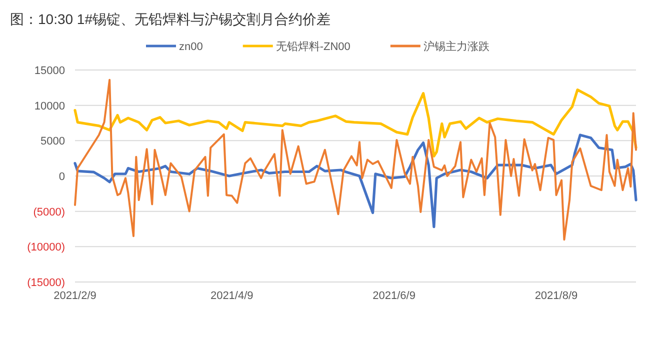 This screenshot has width=652, height=350. Describe the element at coordinates (456, 46) in the screenshot. I see `legend-label: 沪锡主力涨跌` at that location.